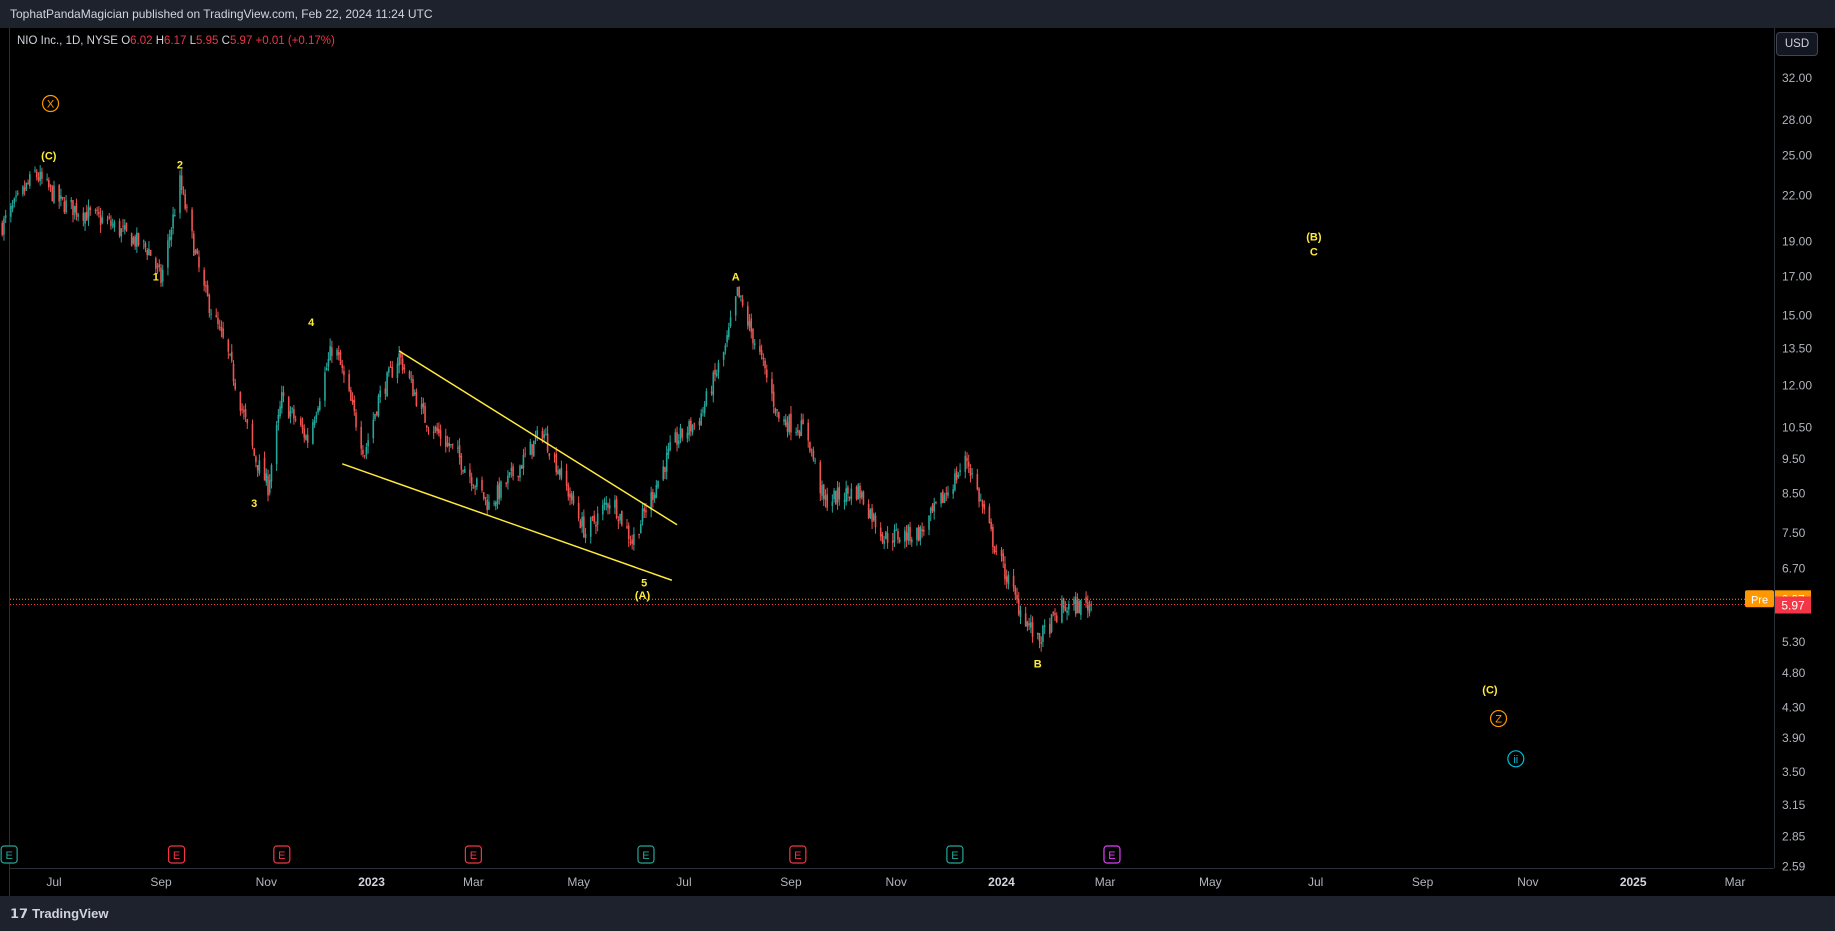 The image size is (1835, 931). I want to click on y-tick-label: 17.00, so click(1797, 276).